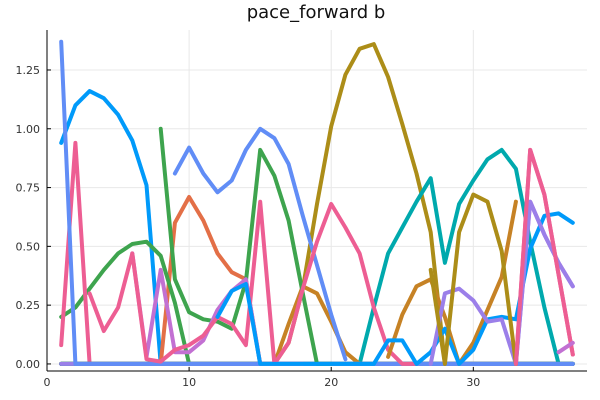 The image size is (600, 400). I want to click on chart-title: pace_forward b, so click(316, 12).